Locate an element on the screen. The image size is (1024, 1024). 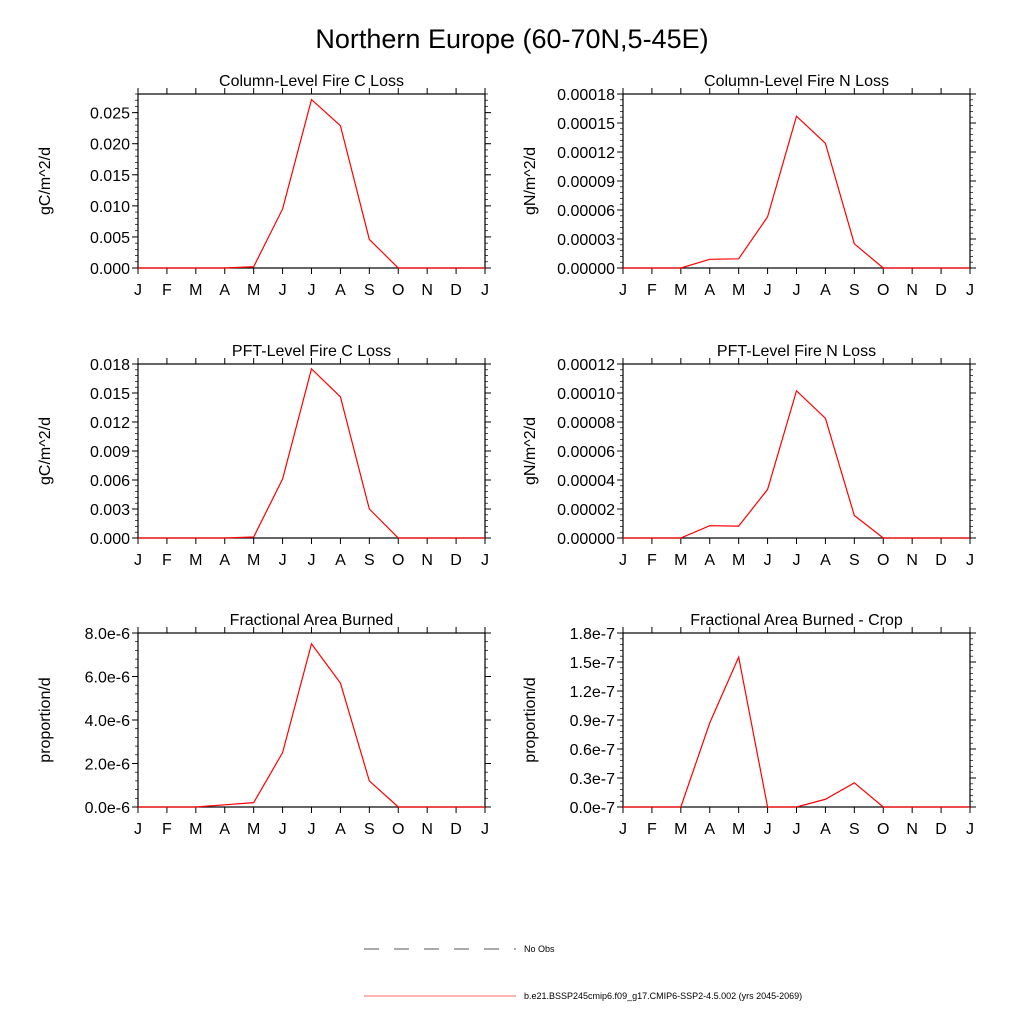
y-tick-label: 0.010 is located at coordinates (110, 207).